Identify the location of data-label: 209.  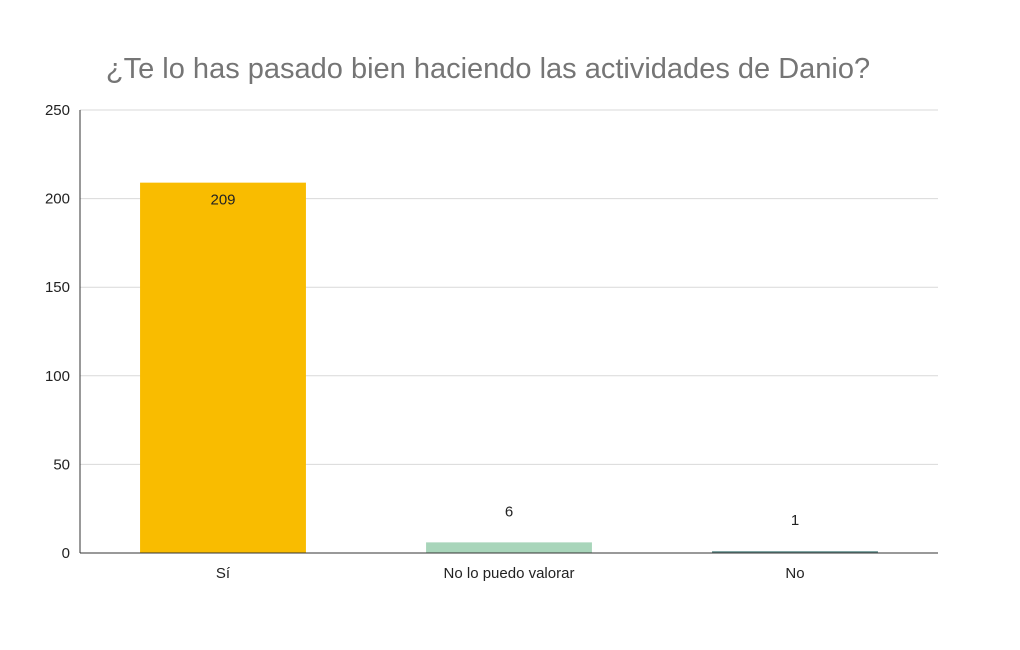
(222, 200).